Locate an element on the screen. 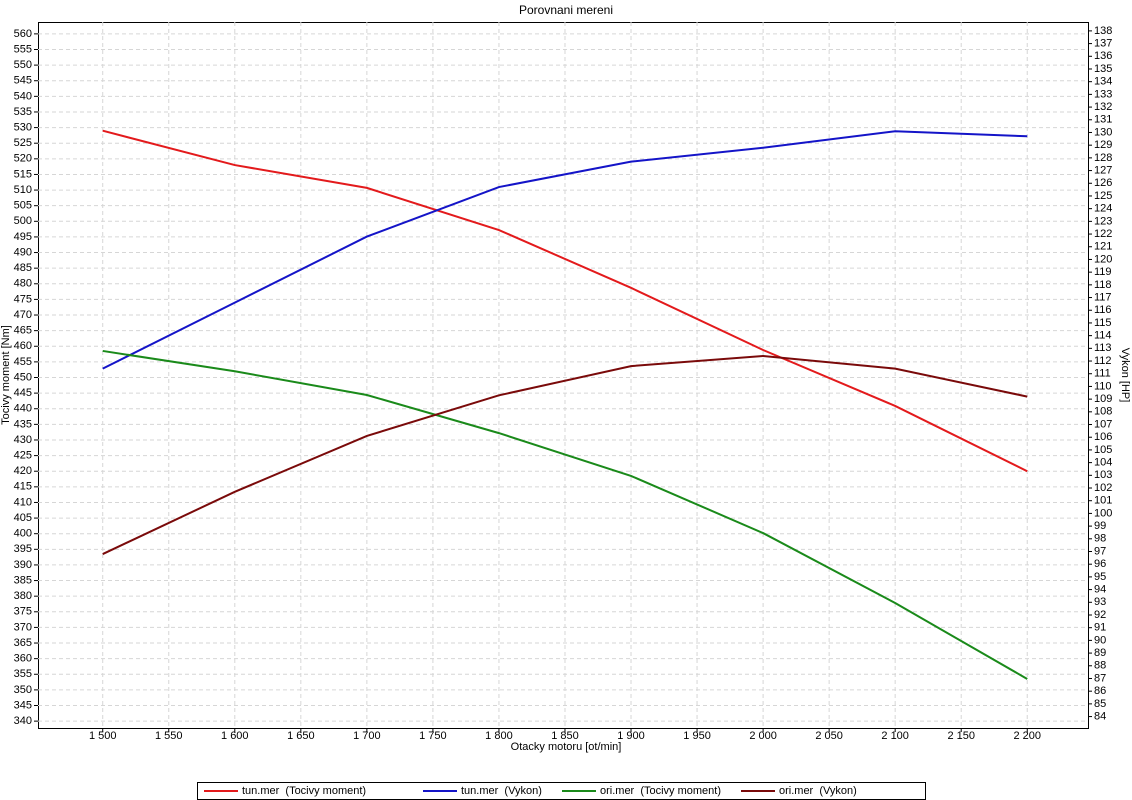  y2-tick-label: 100 is located at coordinates (1103, 513).